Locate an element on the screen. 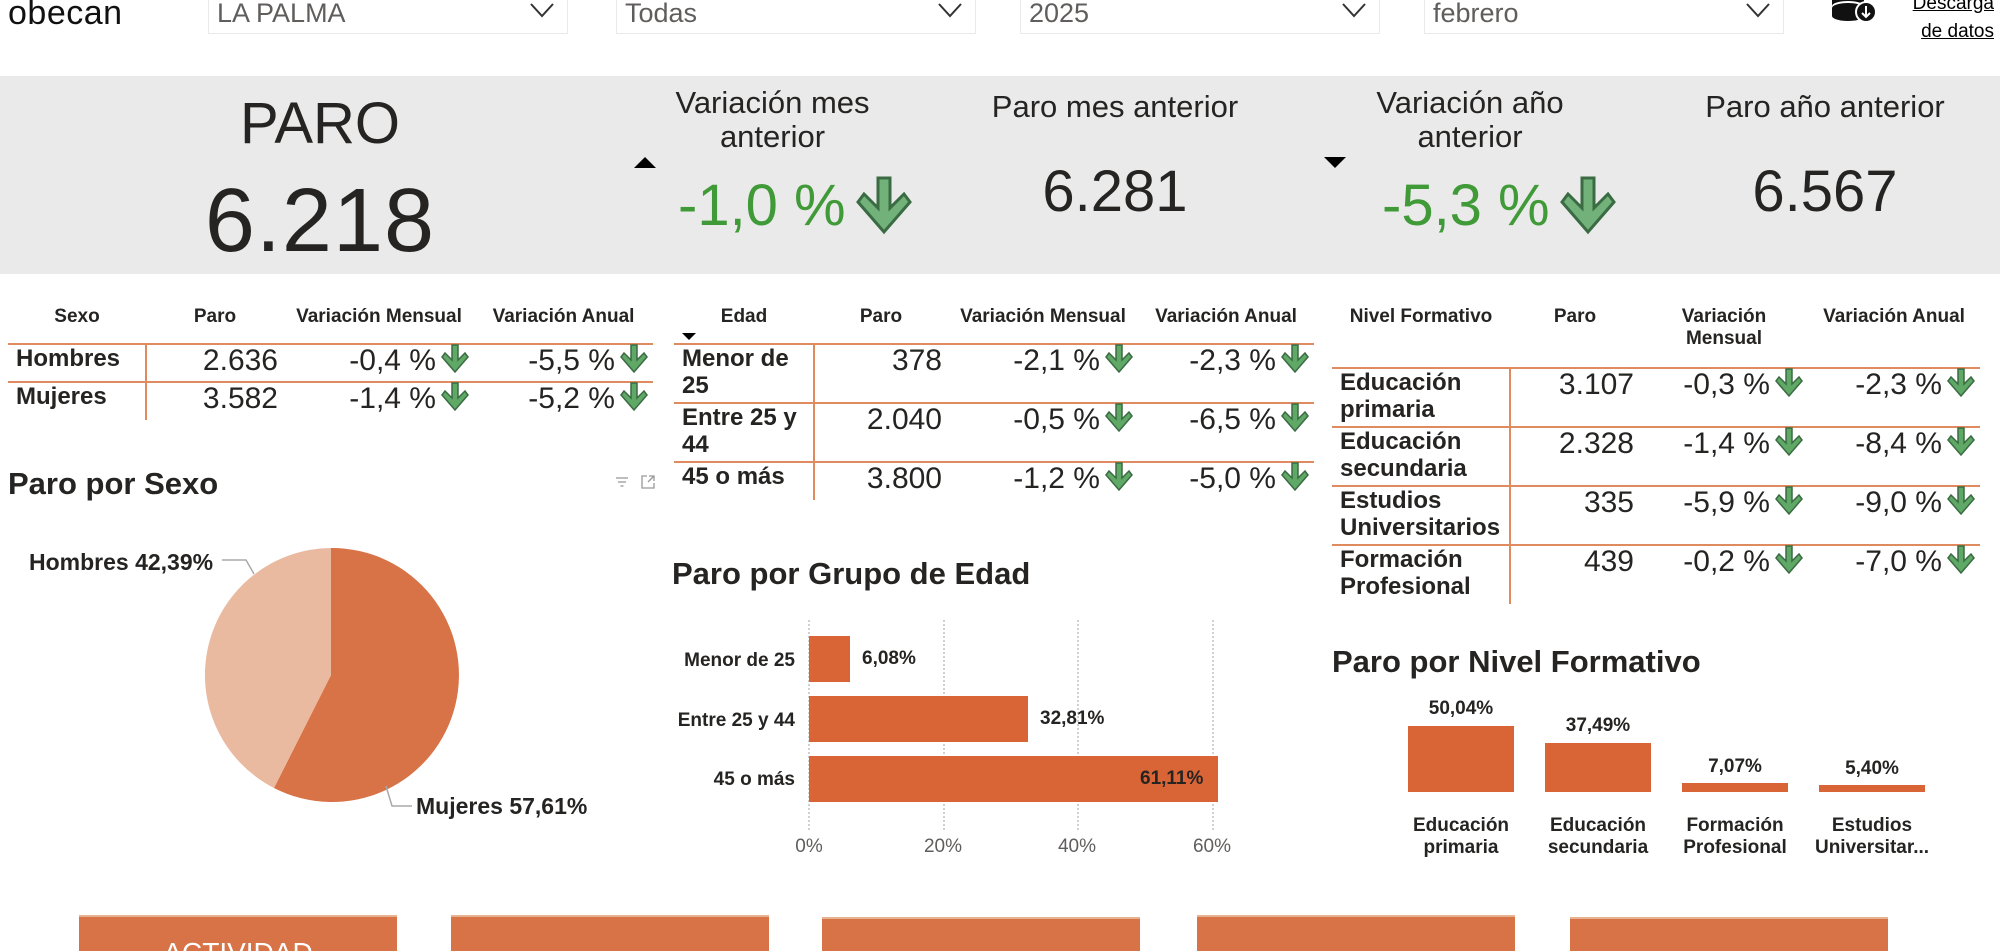 This screenshot has height=951, width=2000. table-row: Educación secundaria 2.328 -1,4 % -8,4 % is located at coordinates (1656, 456).